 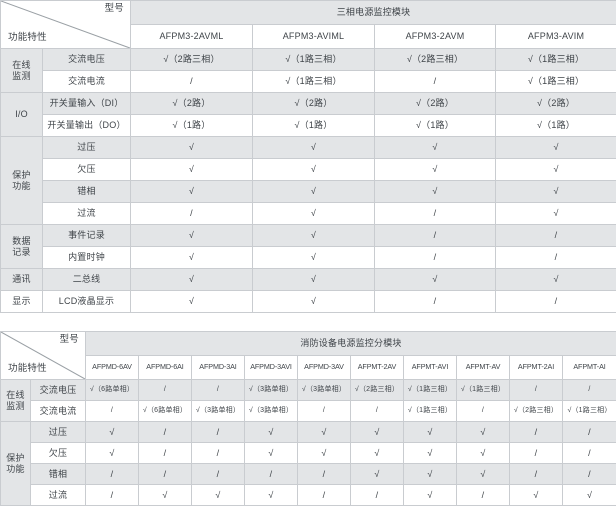 What do you see at coordinates (555, 81) in the screenshot?
I see `table1-cell-0-1-3: √（1路三相）` at bounding box center [555, 81].